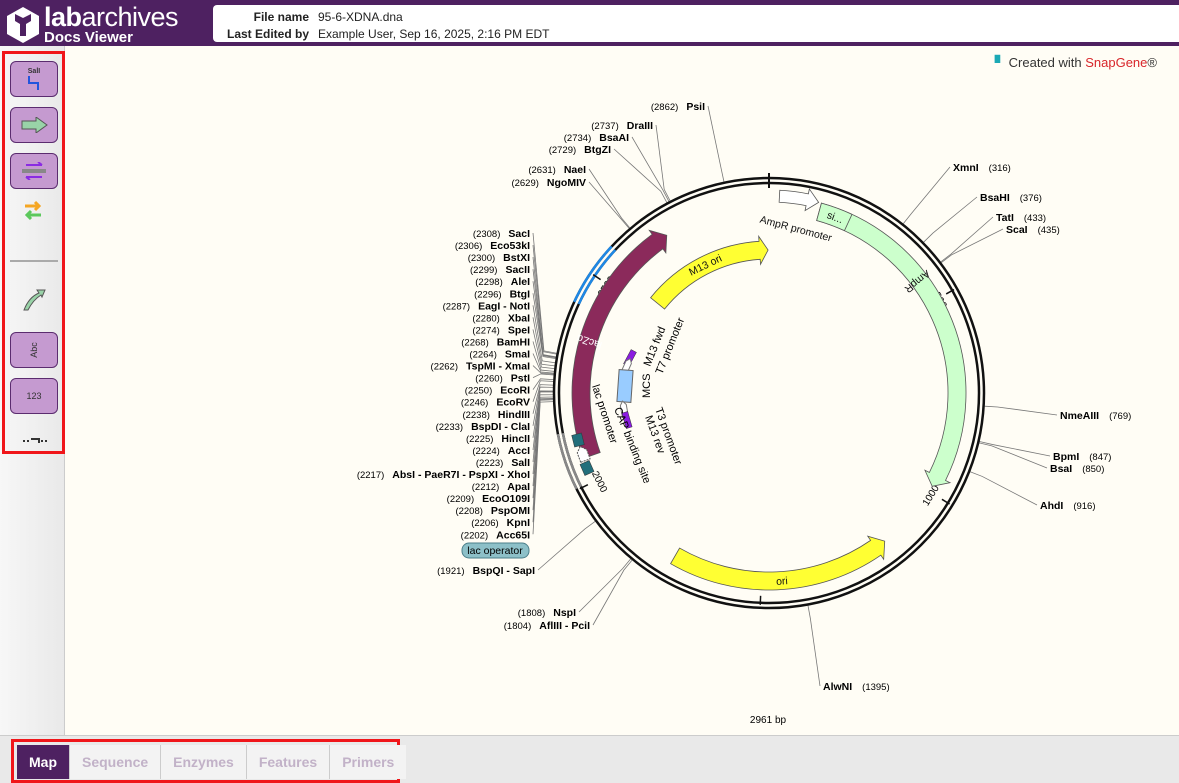  Describe the element at coordinates (596, 138) in the screenshot. I see `enzyme-site: (2734) BsaAI` at that location.